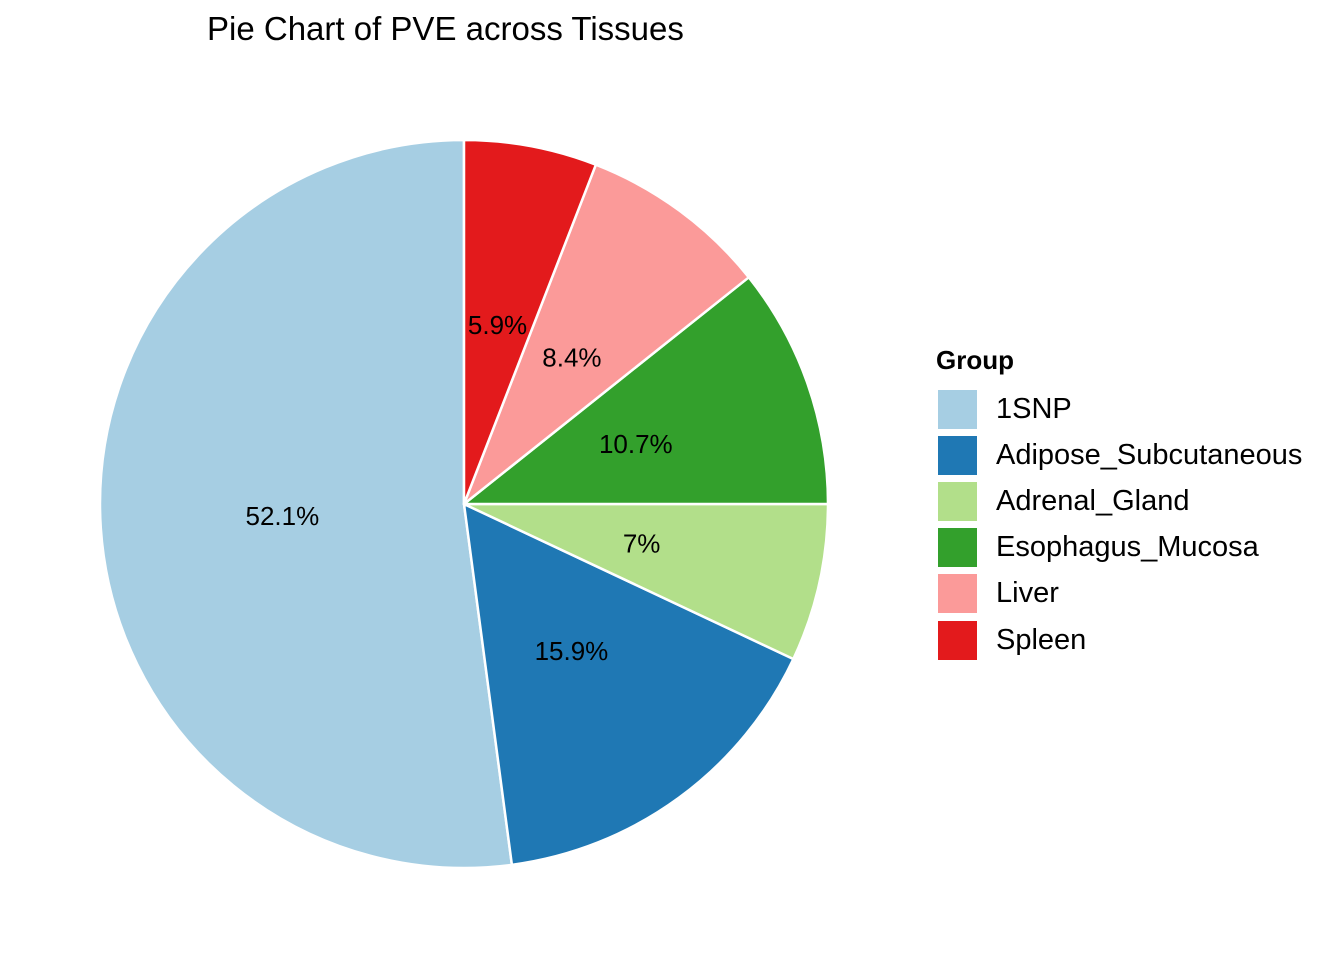  Describe the element at coordinates (642, 544) in the screenshot. I see `pie-label-adrenal-gland: 7%` at that location.